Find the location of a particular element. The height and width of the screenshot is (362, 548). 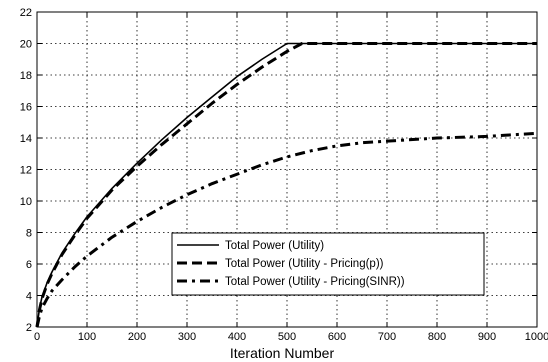

y-tick-labels: 2 4 6 8 10 12 14 16 18 20 22 is located at coordinates (26, 170).